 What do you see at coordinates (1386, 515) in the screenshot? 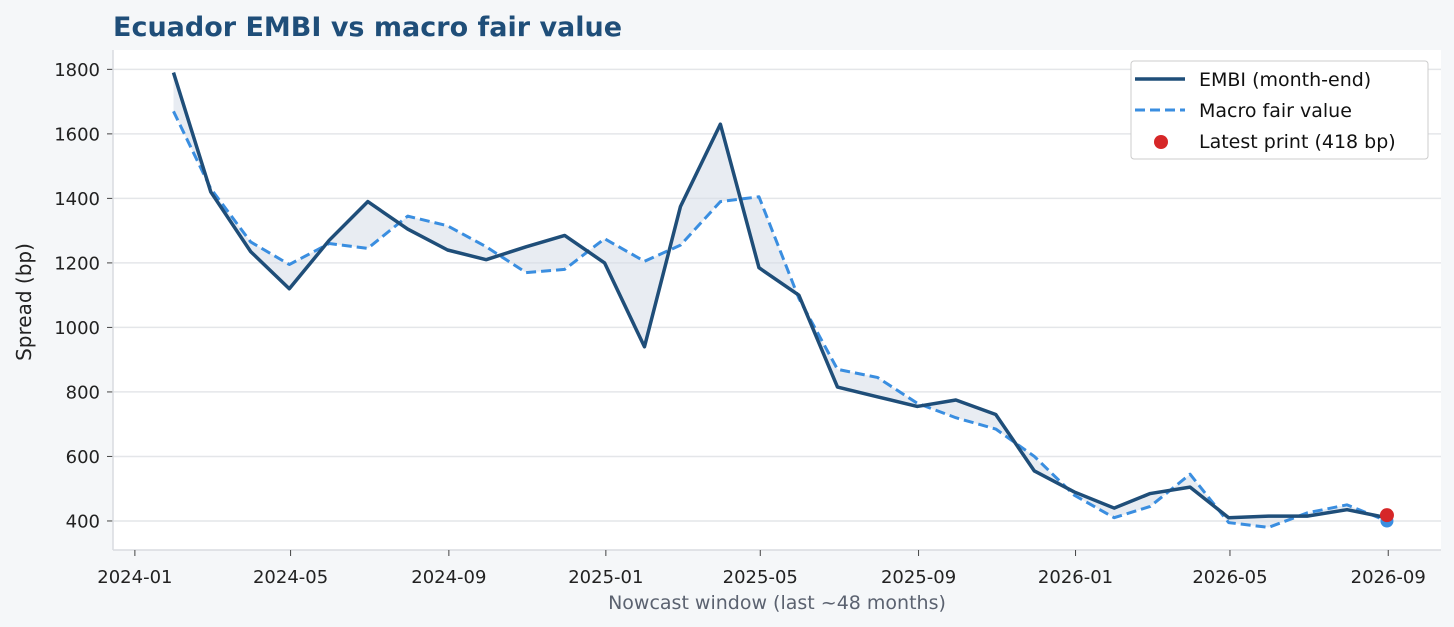
I see `latest-print-marker` at bounding box center [1386, 515].